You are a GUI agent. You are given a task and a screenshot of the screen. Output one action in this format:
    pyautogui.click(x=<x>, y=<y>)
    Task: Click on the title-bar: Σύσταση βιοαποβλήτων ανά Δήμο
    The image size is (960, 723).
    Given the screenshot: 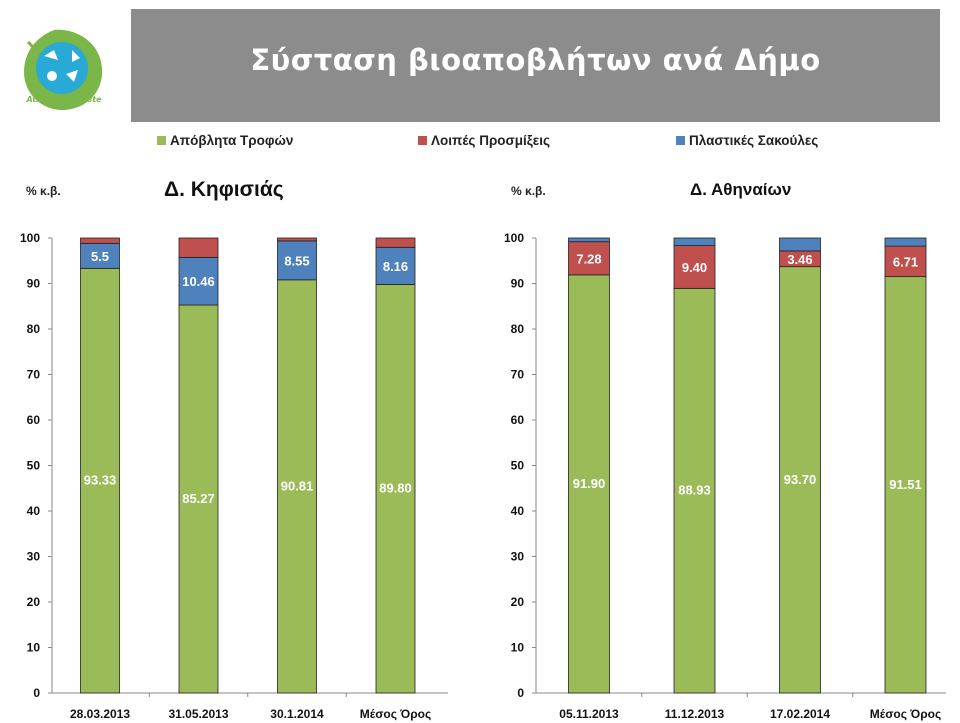 What is the action you would take?
    pyautogui.click(x=535, y=65)
    